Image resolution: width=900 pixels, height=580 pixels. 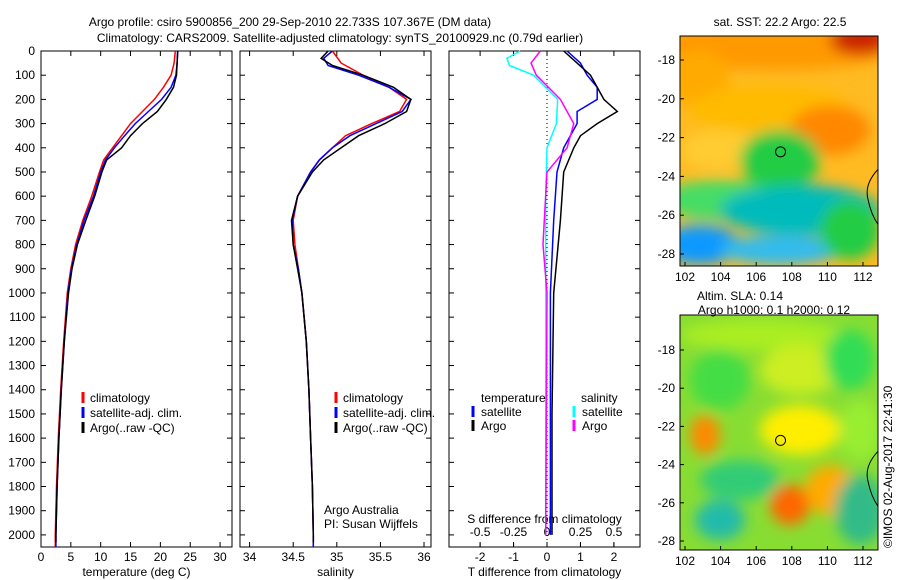 What do you see at coordinates (544, 519) in the screenshot?
I see `x2-axis-label: S difference from climatology` at bounding box center [544, 519].